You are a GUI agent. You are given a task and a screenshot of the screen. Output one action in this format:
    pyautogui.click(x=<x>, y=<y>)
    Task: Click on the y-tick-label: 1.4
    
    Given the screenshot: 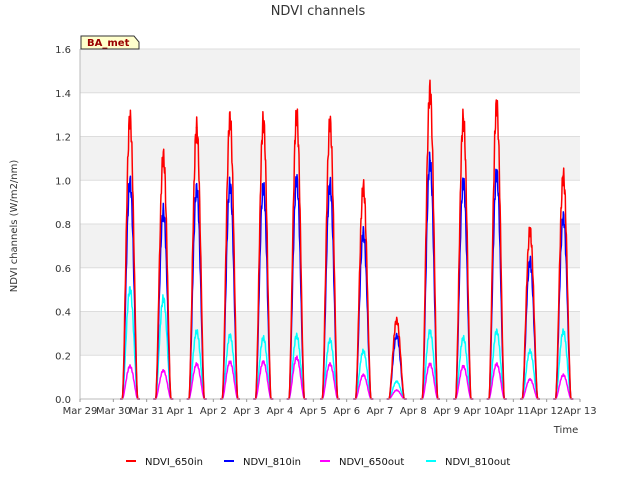 What is the action you would take?
    pyautogui.click(x=63, y=94)
    